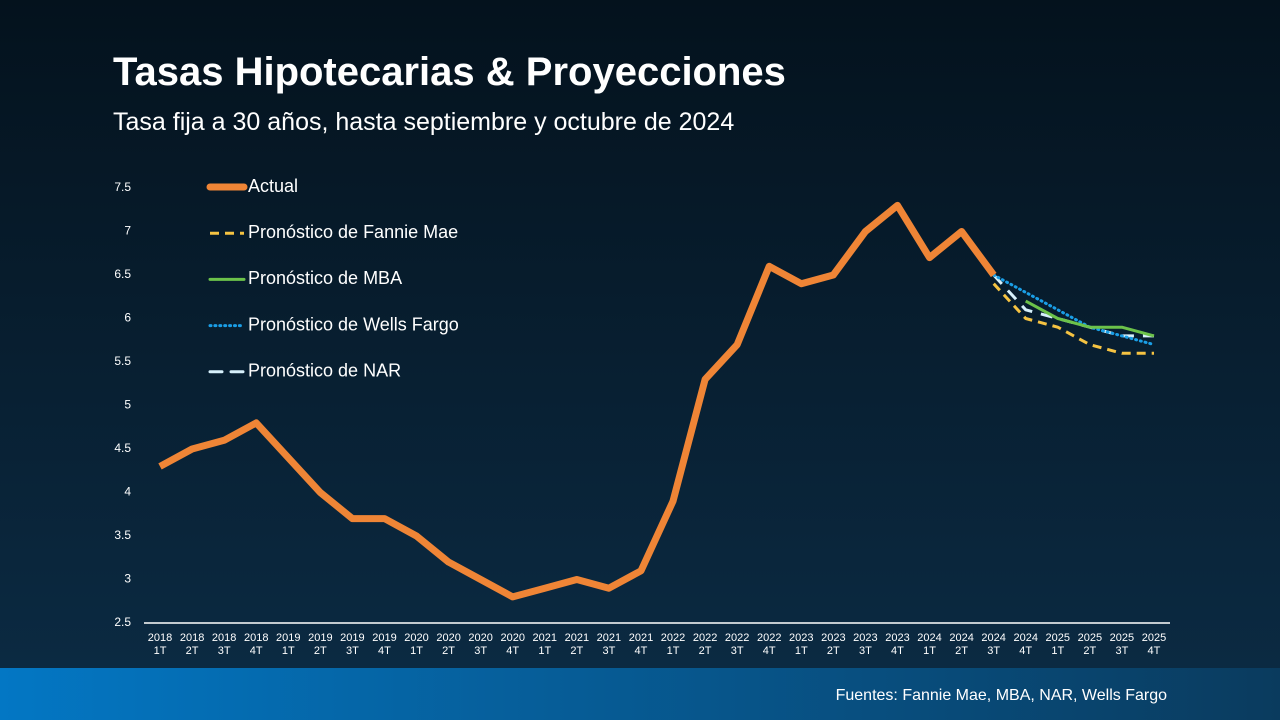 The image size is (1280, 720). Describe the element at coordinates (897, 644) in the screenshot. I see `x-tick-label: 2023 4T` at that location.